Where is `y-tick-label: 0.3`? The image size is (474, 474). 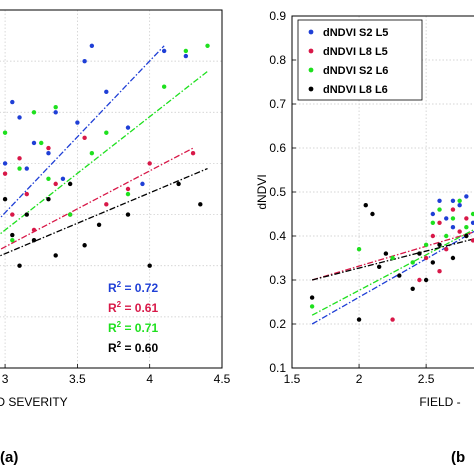
y-tick-label: 0.3 is located at coordinates (277, 280).